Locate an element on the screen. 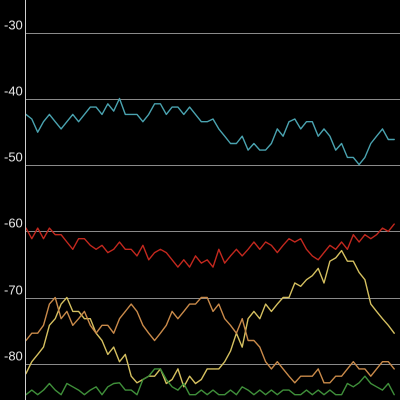  y-tick-label: -60 is located at coordinates (13, 223).